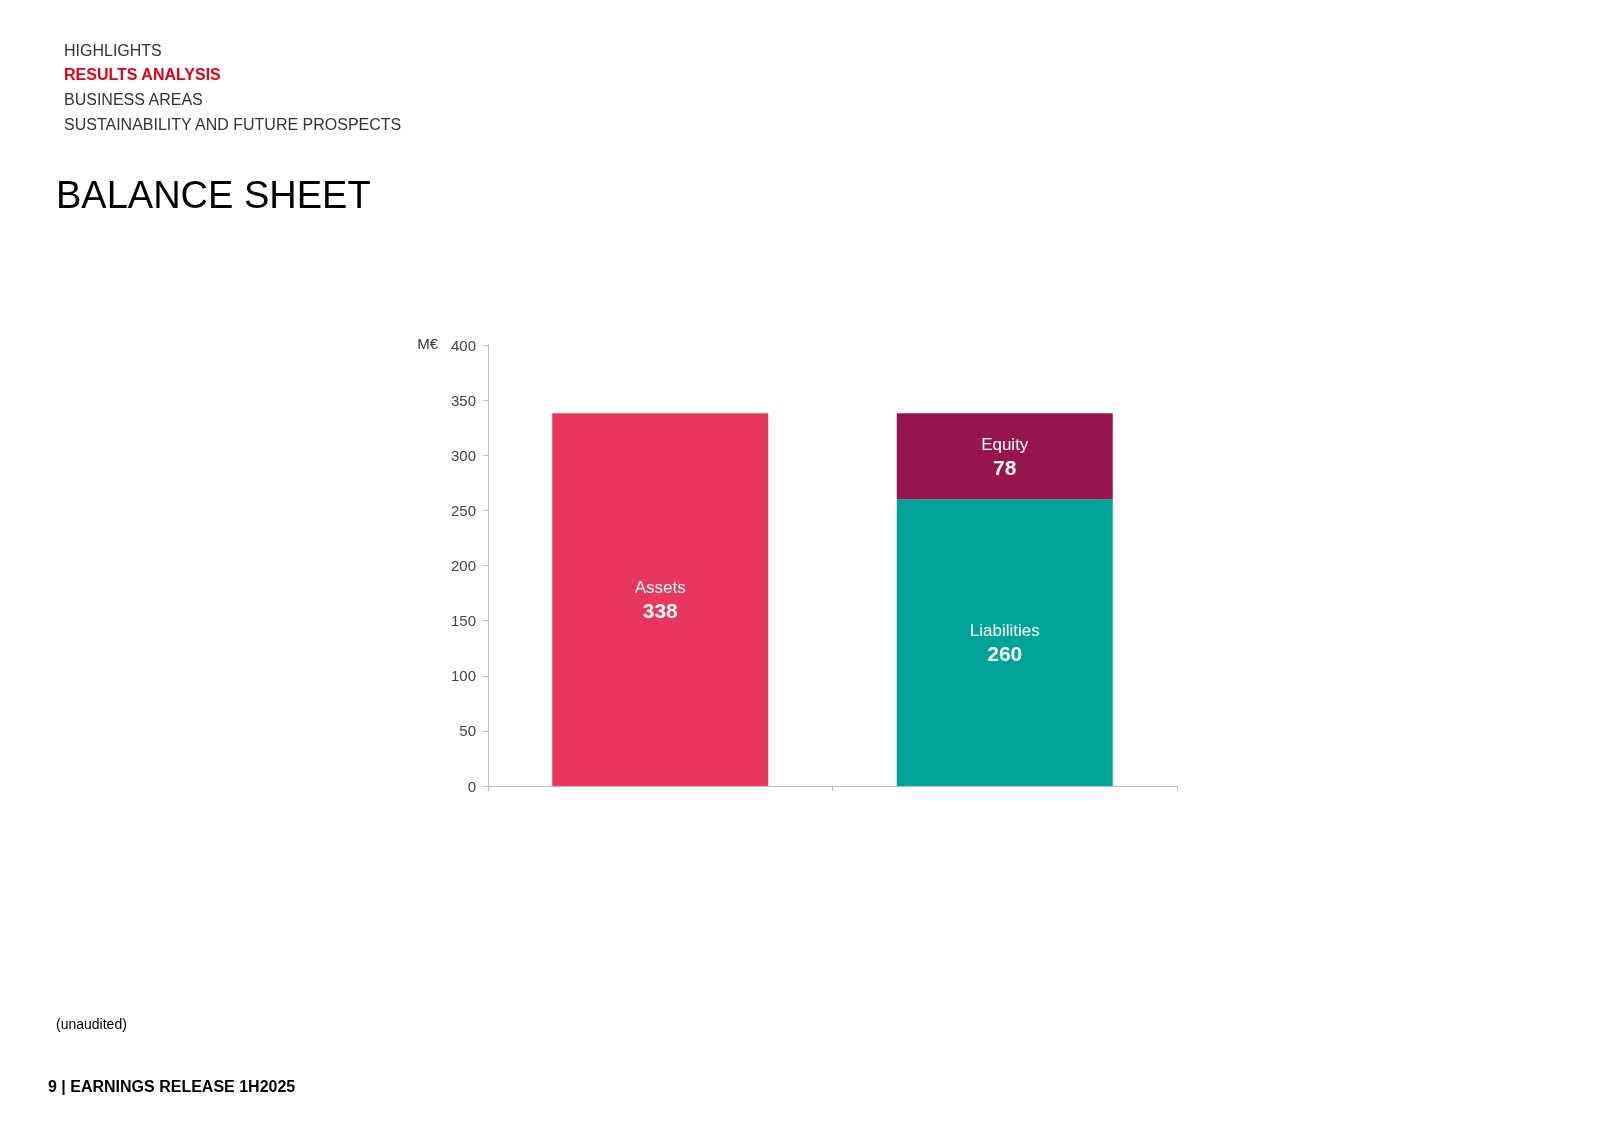 This screenshot has width=1600, height=1131. I want to click on y-tick-label: 350, so click(463, 400).